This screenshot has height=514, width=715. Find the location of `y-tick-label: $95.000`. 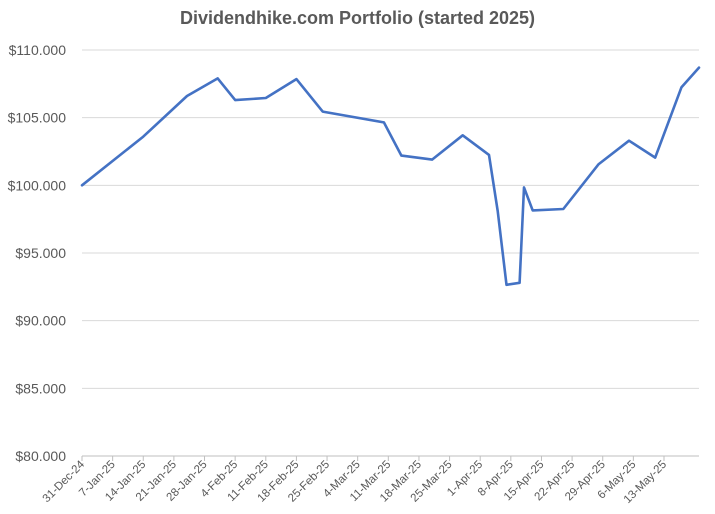

y-tick-label: $95.000 is located at coordinates (40, 253).